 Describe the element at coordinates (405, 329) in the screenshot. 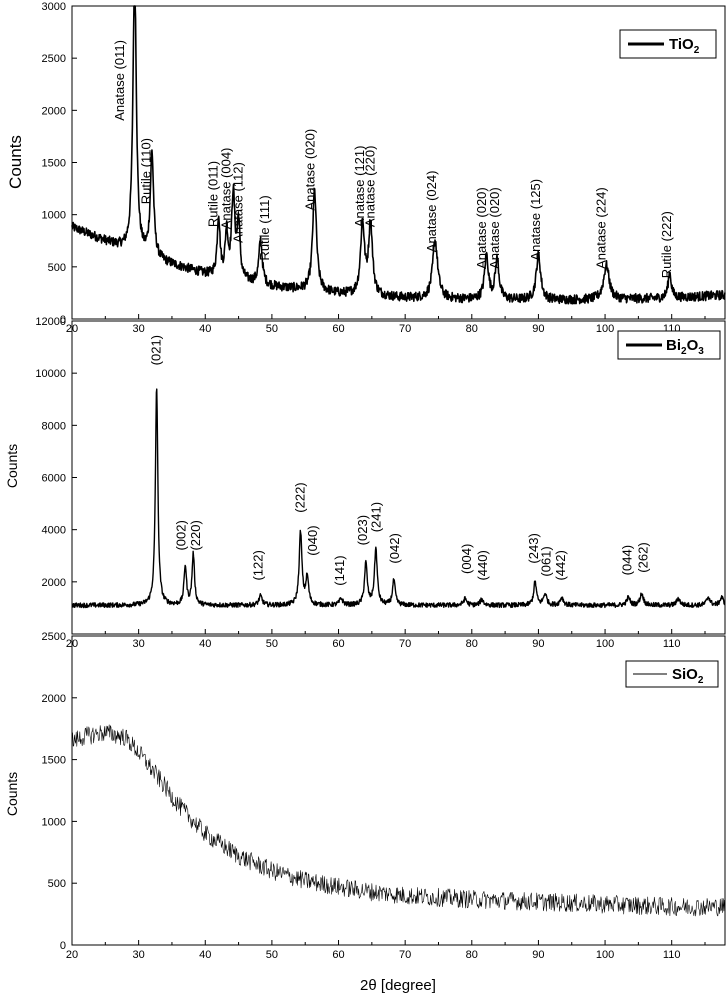

I see `tio2-xtick-label: 70` at that location.